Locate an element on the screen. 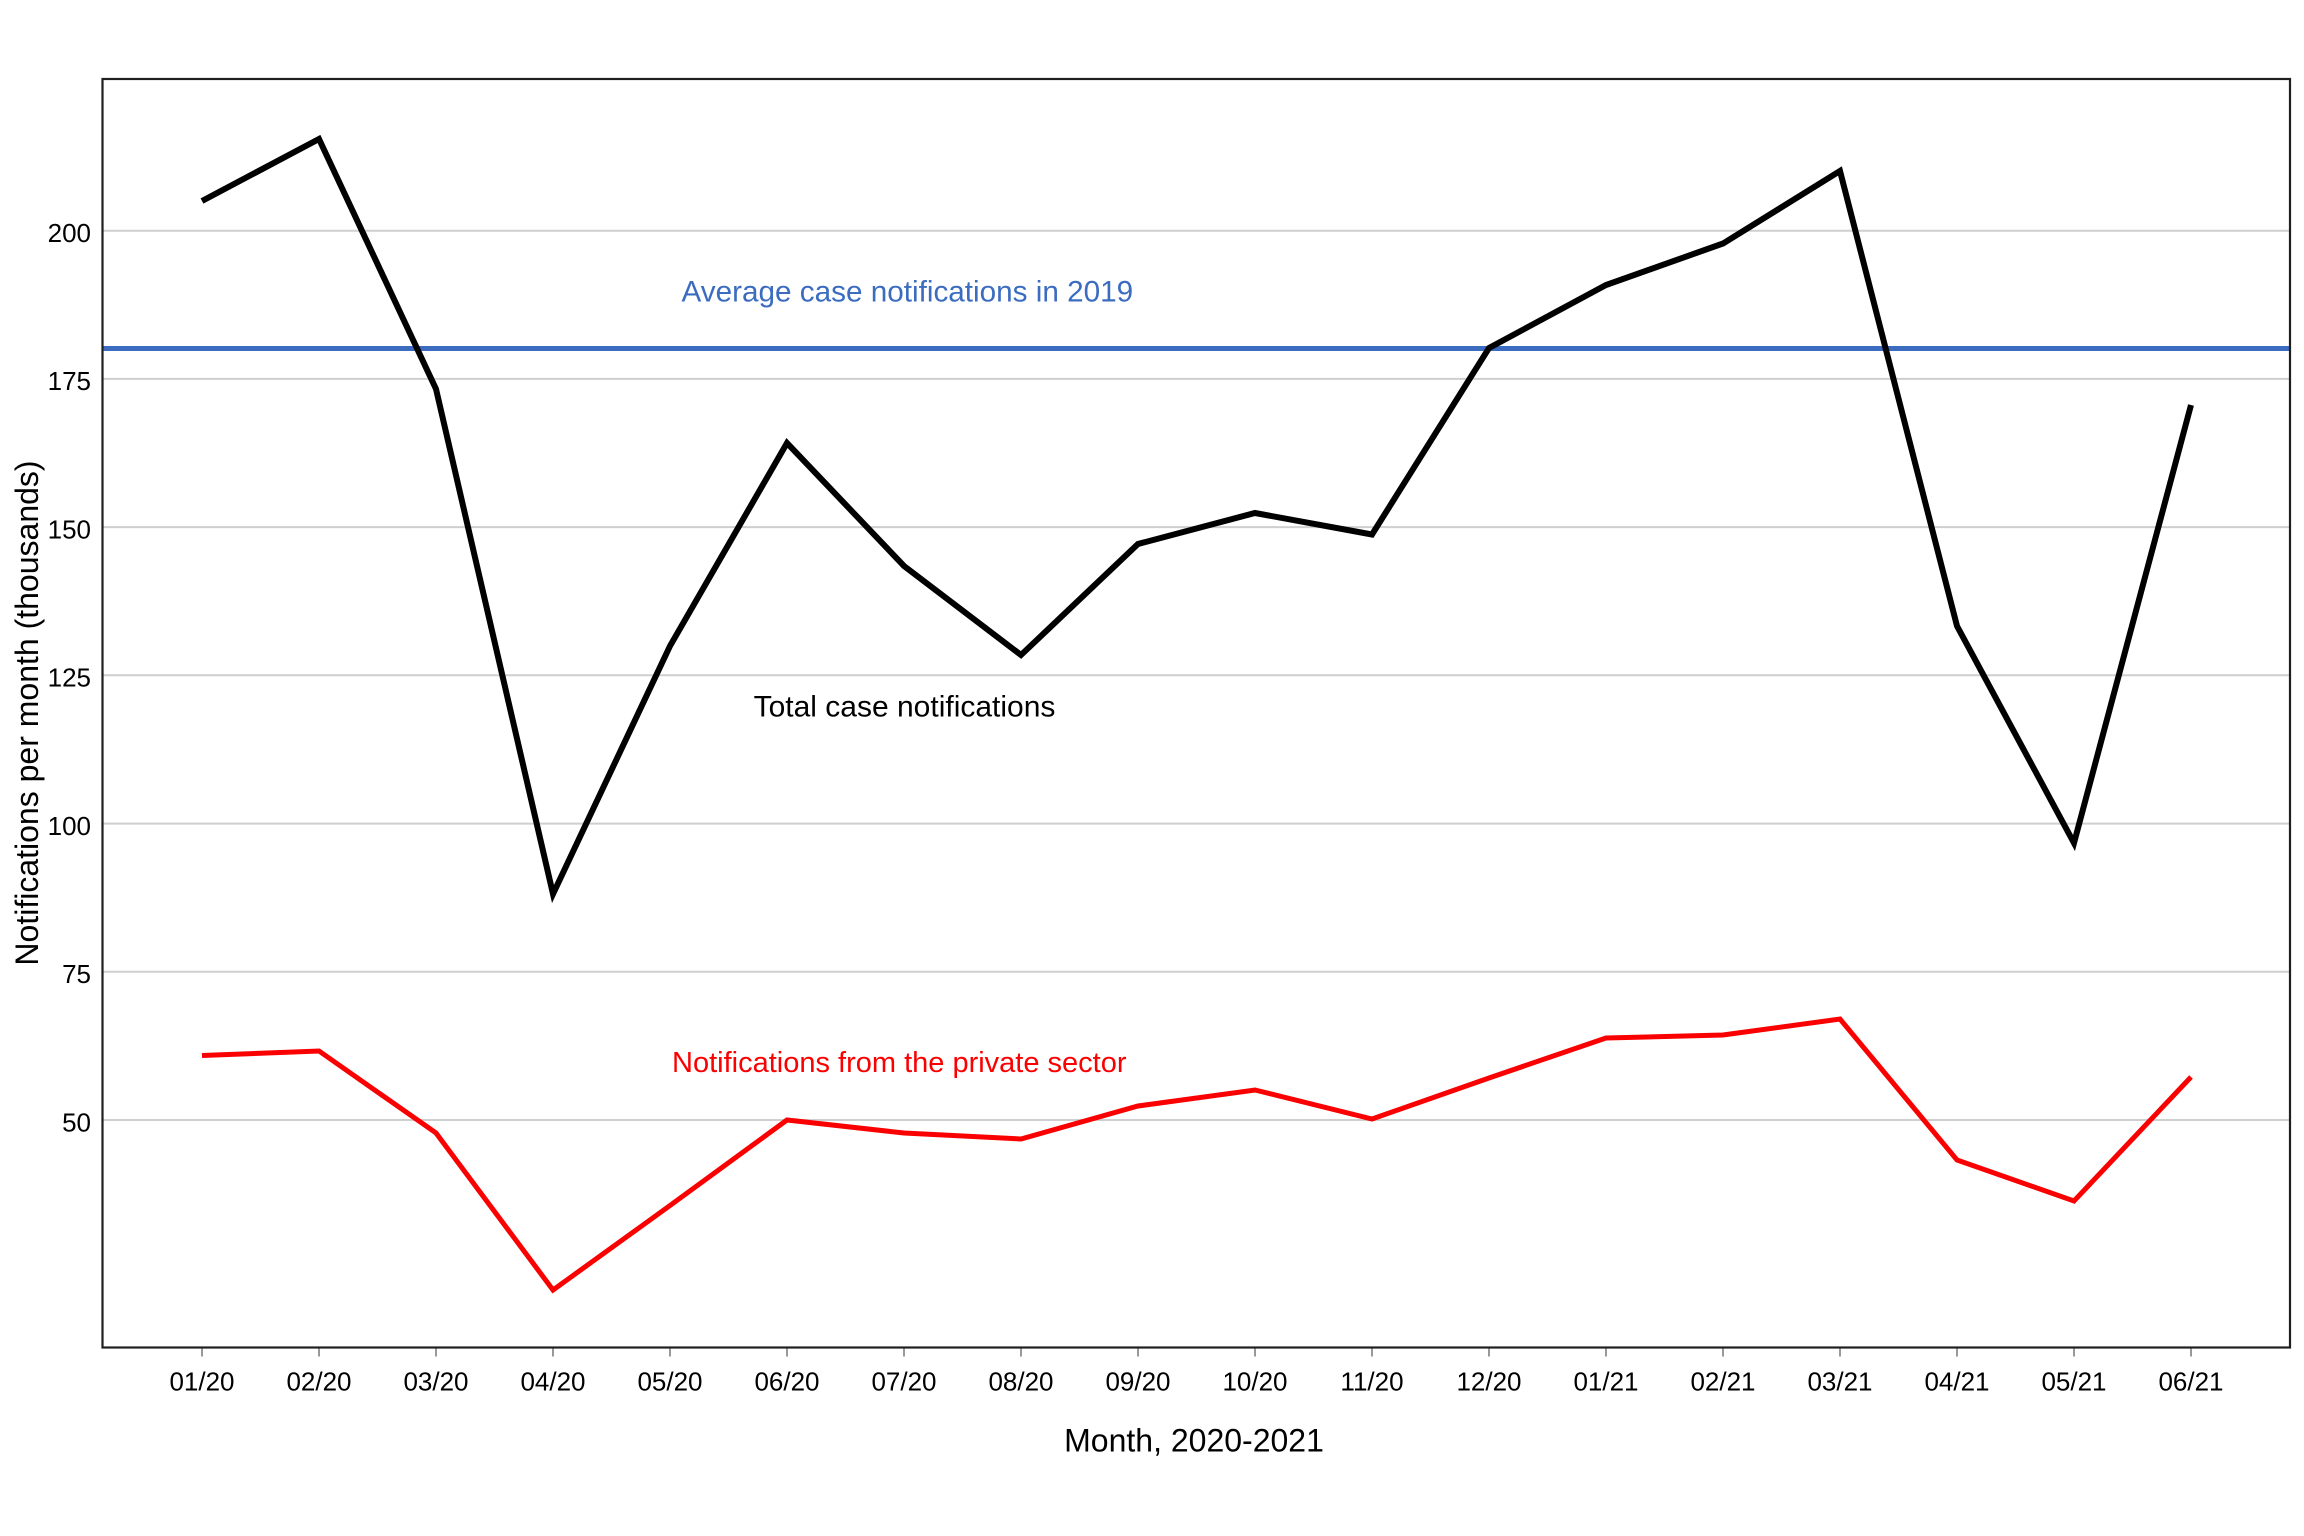 The image size is (2304, 1536). svg-text: 10/20 is located at coordinates (1254, 1382).